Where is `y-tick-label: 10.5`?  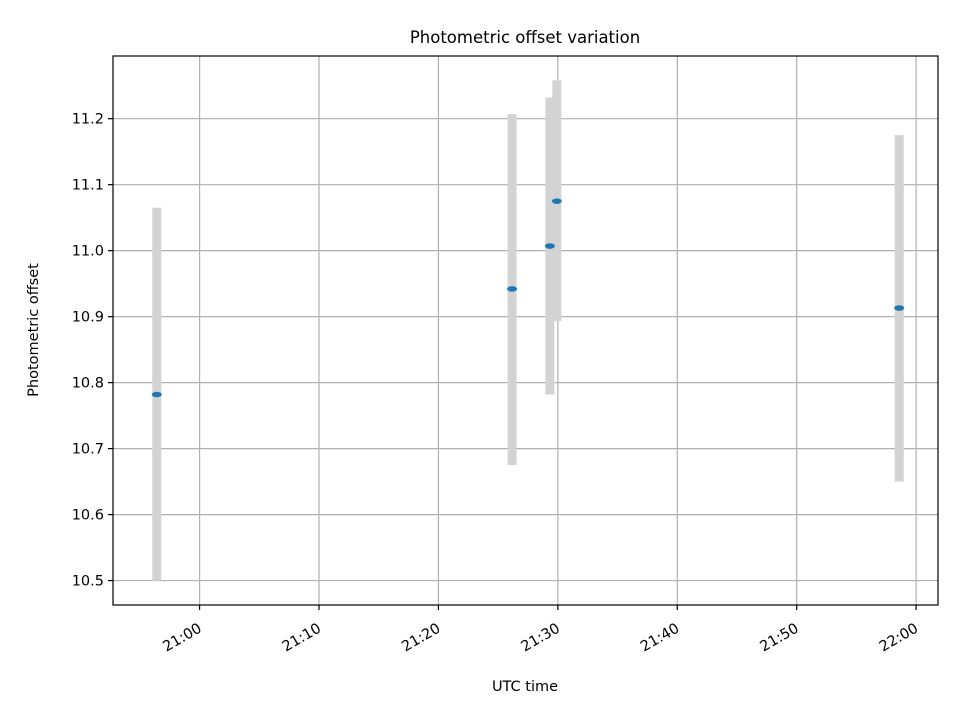 y-tick-label: 10.5 is located at coordinates (88, 582).